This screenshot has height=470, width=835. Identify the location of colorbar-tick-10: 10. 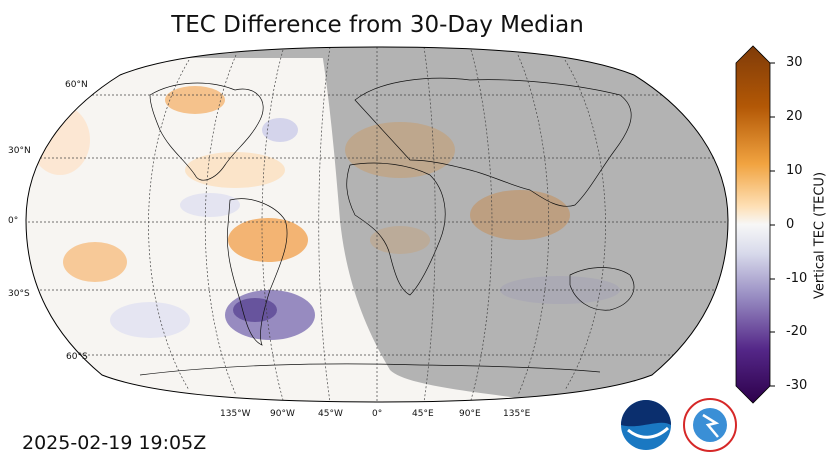
(794, 170).